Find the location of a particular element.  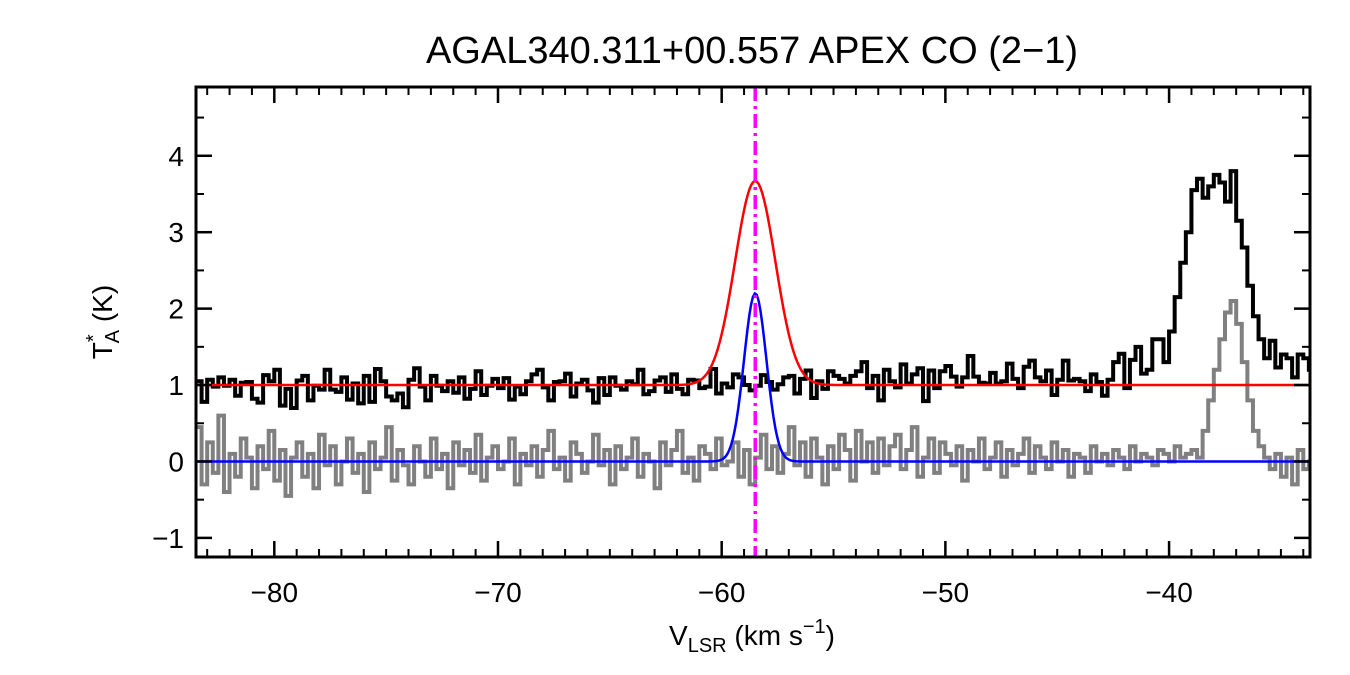

y-tick-label: 3 is located at coordinates (176, 232).